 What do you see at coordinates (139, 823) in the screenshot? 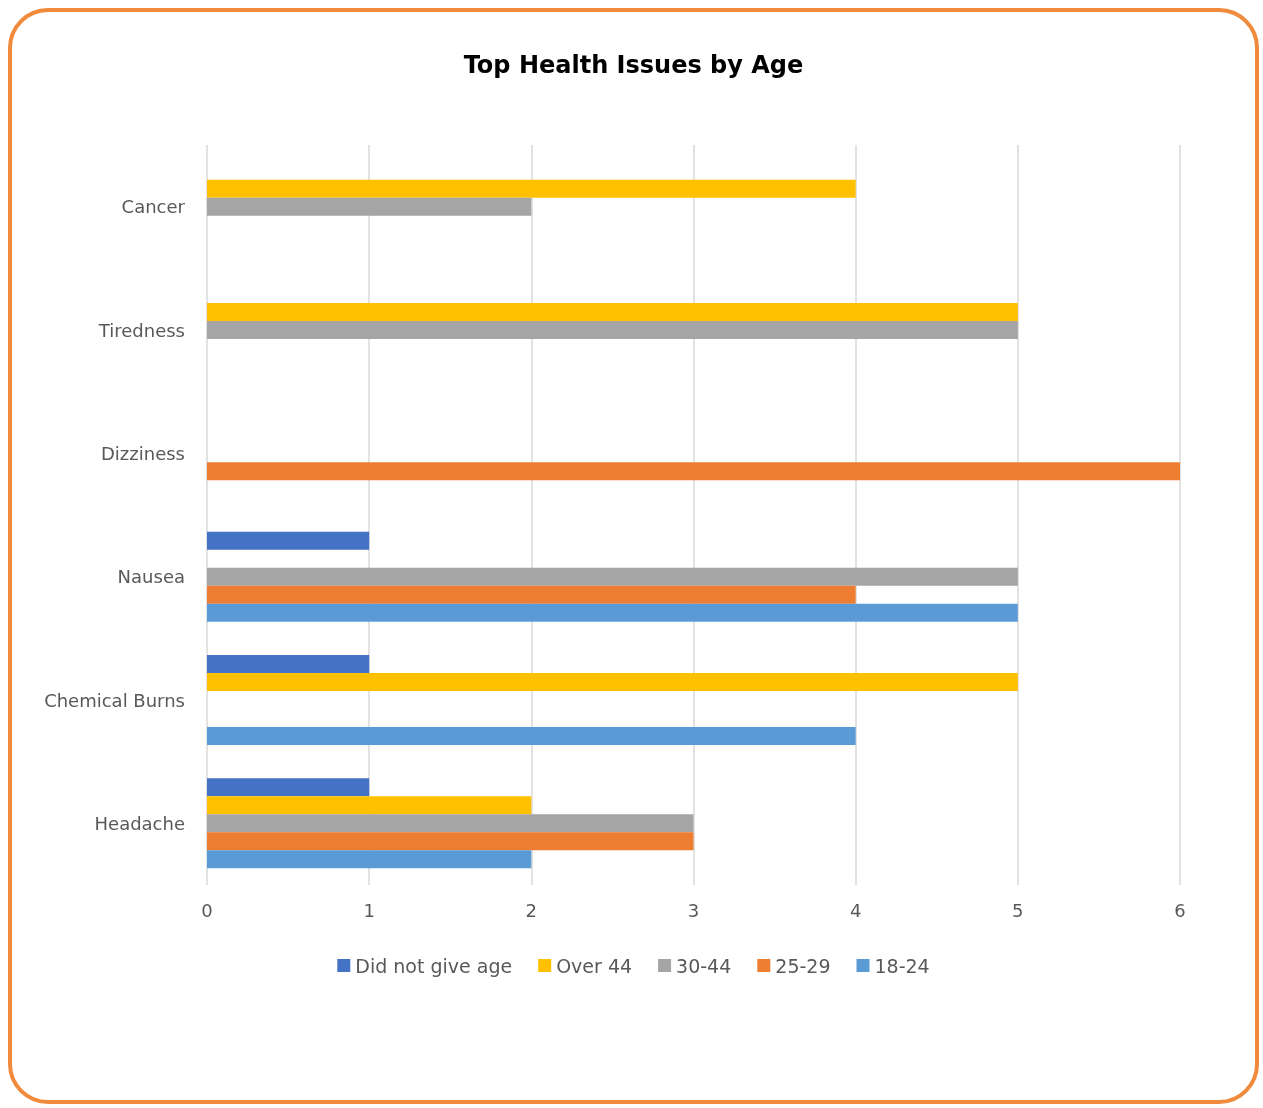
I see `y-tick-label: Headache` at bounding box center [139, 823].